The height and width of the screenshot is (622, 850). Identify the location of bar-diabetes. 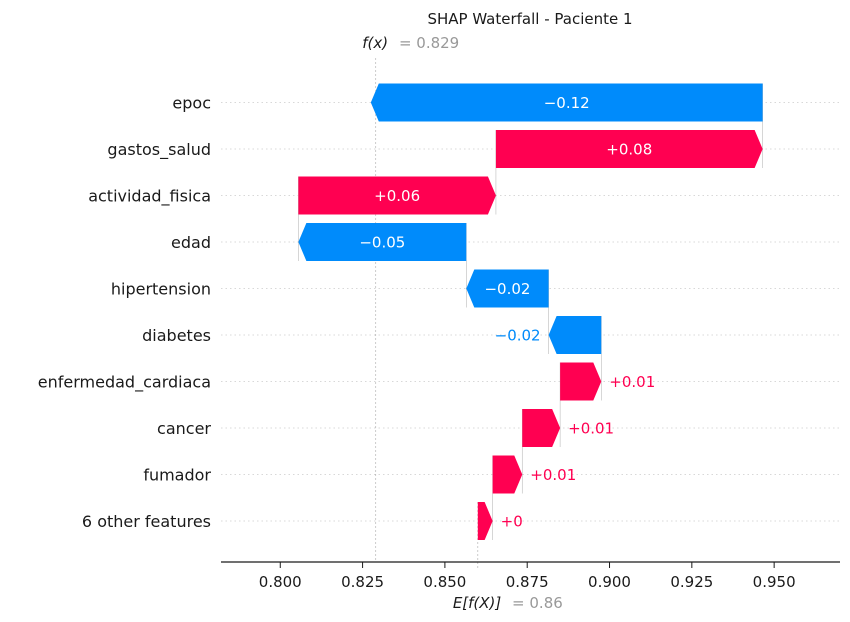
(575, 335).